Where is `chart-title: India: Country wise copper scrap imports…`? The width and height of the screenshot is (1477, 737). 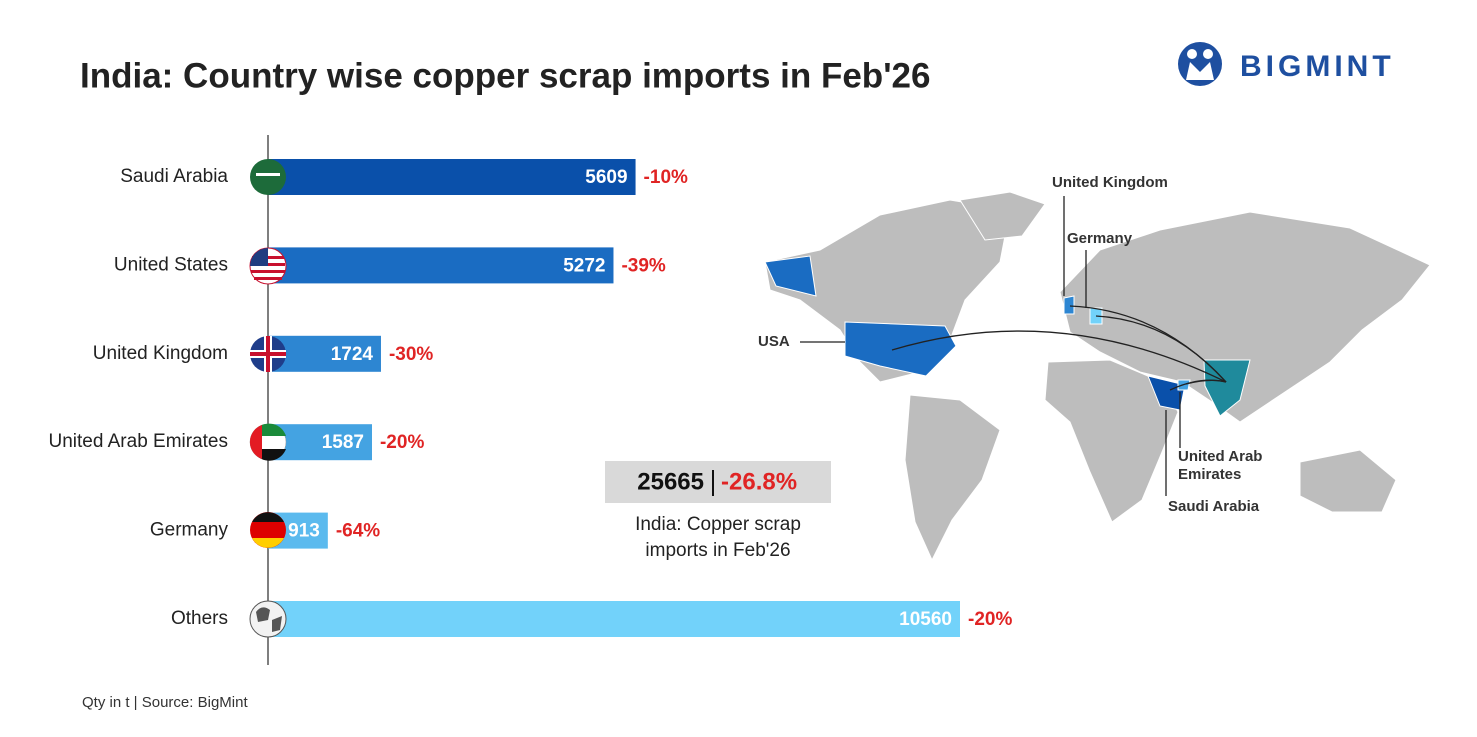
chart-title: India: Country wise copper scrap imports… is located at coordinates (505, 75).